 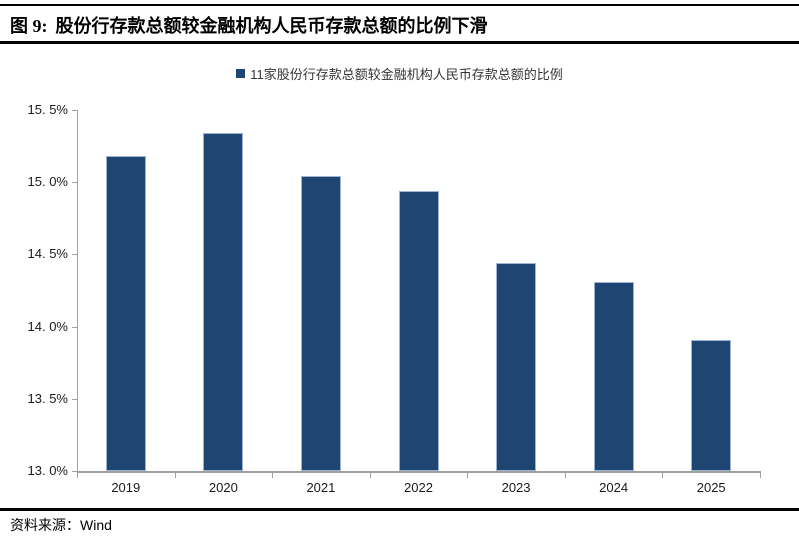 What do you see at coordinates (399, 42) in the screenshot?
I see `title-divider` at bounding box center [399, 42].